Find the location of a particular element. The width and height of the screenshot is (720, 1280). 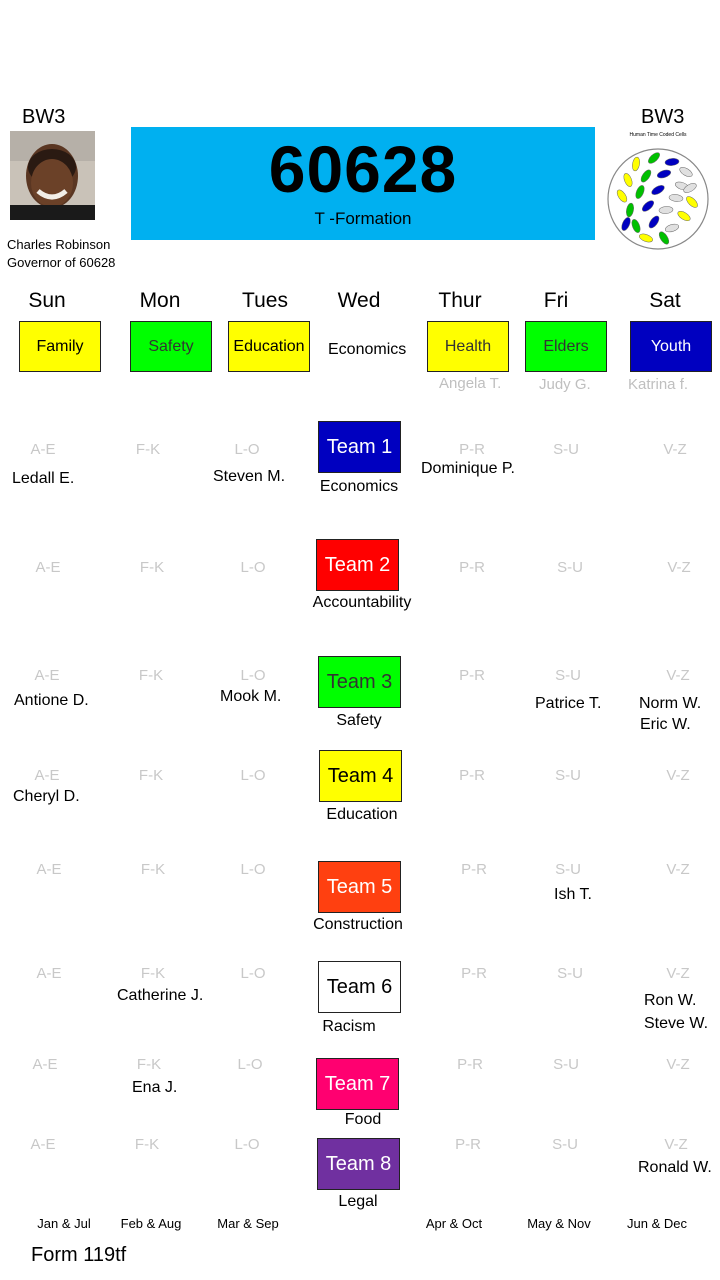

team-3-badge: Team 3 is located at coordinates (359, 682).